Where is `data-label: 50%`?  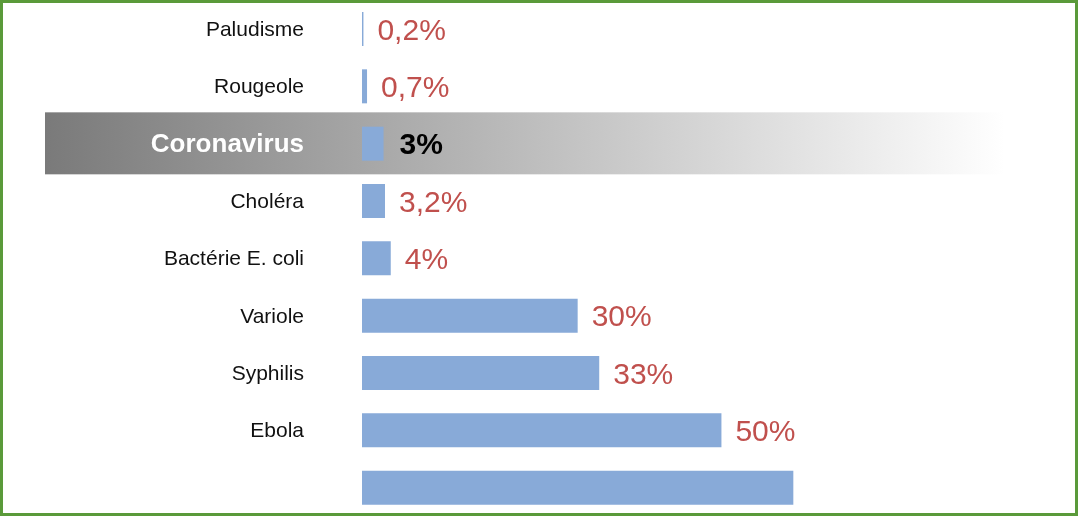 data-label: 50% is located at coordinates (765, 431).